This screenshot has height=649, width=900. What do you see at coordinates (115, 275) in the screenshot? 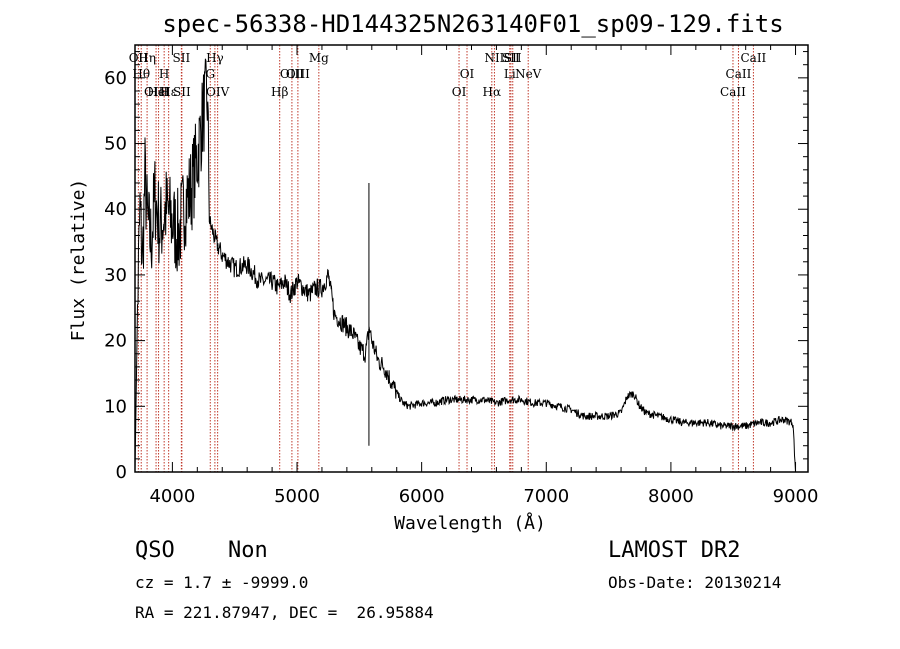
I see `y-tick-label: 30` at bounding box center [115, 275].